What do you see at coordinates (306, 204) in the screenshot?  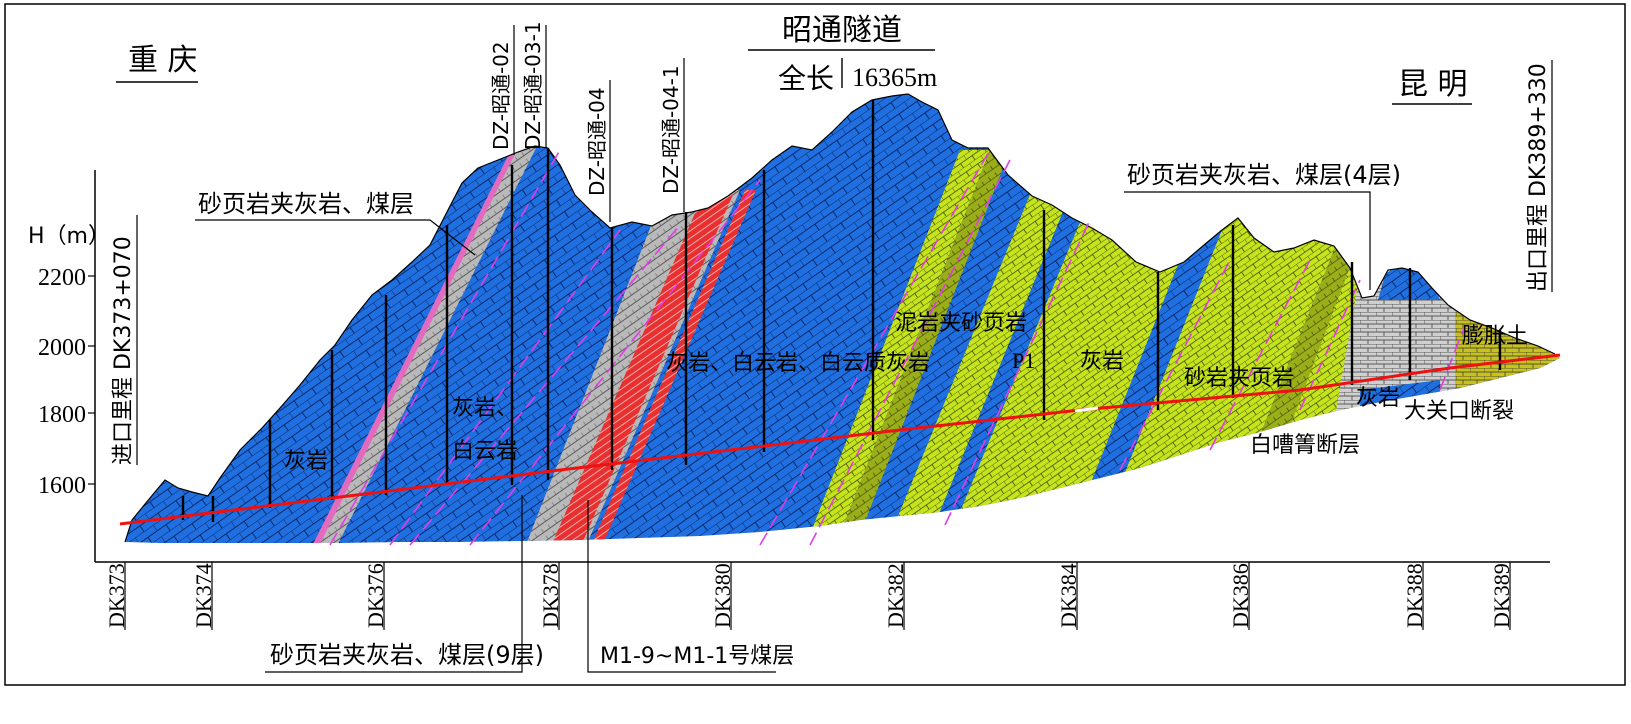 I see `callout-upper-left: 砂页岩夹灰岩、煤层` at bounding box center [306, 204].